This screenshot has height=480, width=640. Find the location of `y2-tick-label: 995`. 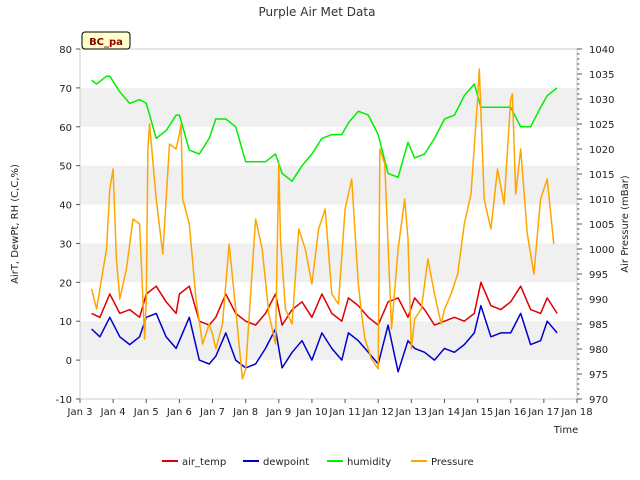

y2-tick-label: 995 is located at coordinates (598, 275).